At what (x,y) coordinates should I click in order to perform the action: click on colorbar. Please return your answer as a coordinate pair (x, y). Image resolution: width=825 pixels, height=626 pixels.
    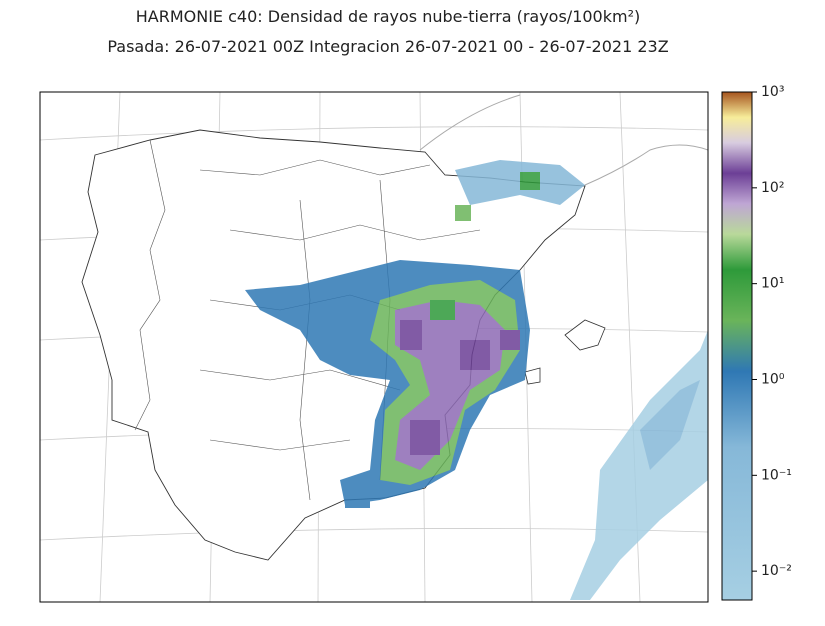
    Looking at the image, I should click on (737, 346).